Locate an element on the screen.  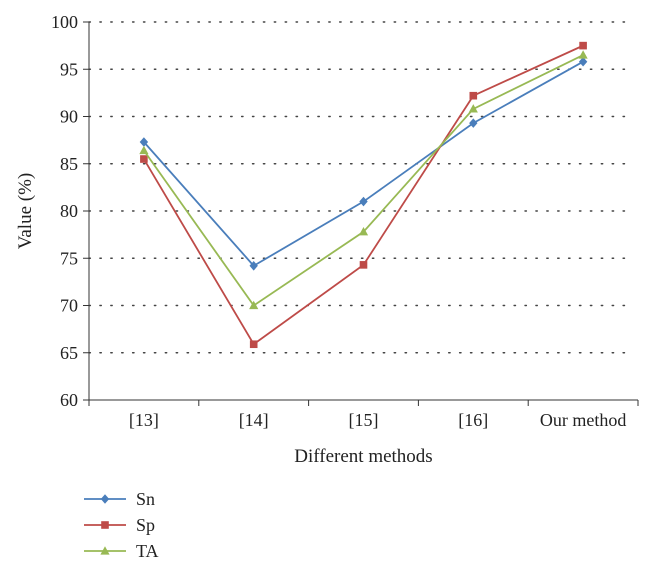
x-tick-label: [15] is located at coordinates (364, 420).